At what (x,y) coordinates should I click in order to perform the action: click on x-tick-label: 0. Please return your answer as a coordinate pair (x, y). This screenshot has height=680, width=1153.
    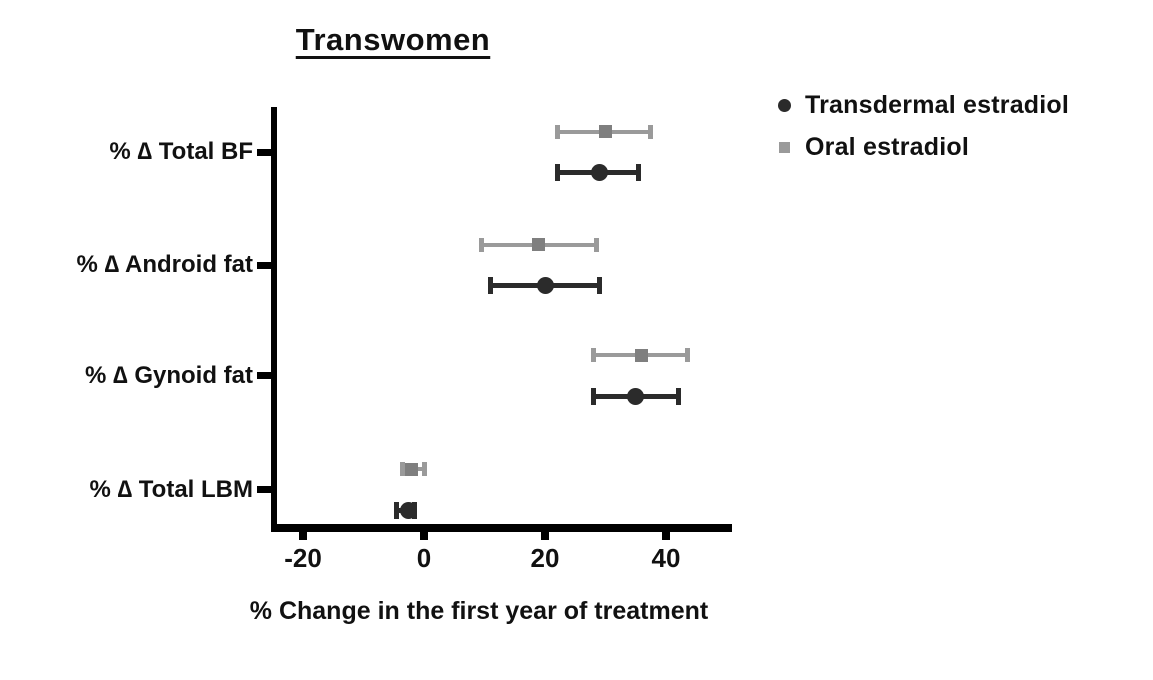
    Looking at the image, I should click on (424, 558).